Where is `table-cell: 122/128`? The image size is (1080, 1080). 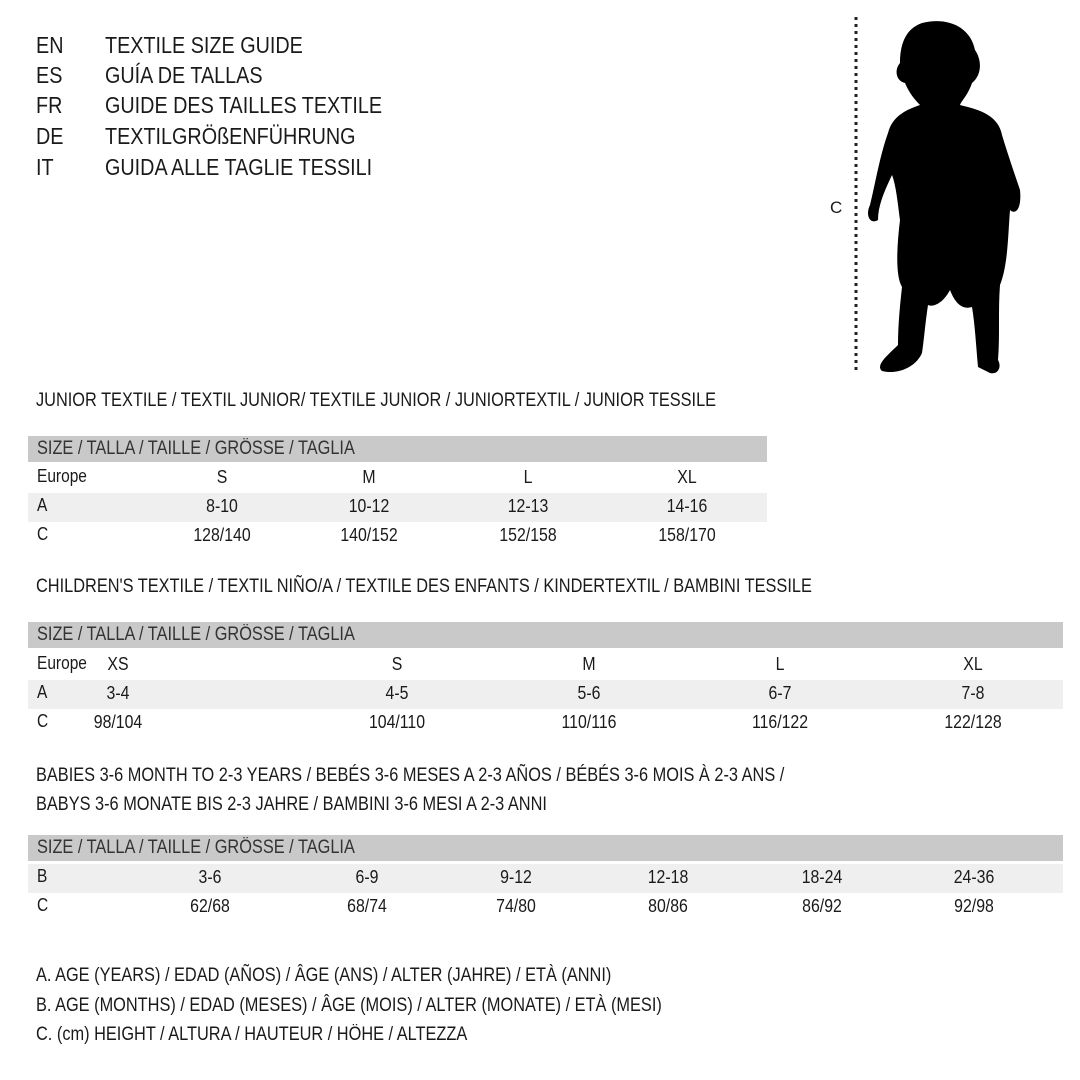 table-cell: 122/128 is located at coordinates (973, 722).